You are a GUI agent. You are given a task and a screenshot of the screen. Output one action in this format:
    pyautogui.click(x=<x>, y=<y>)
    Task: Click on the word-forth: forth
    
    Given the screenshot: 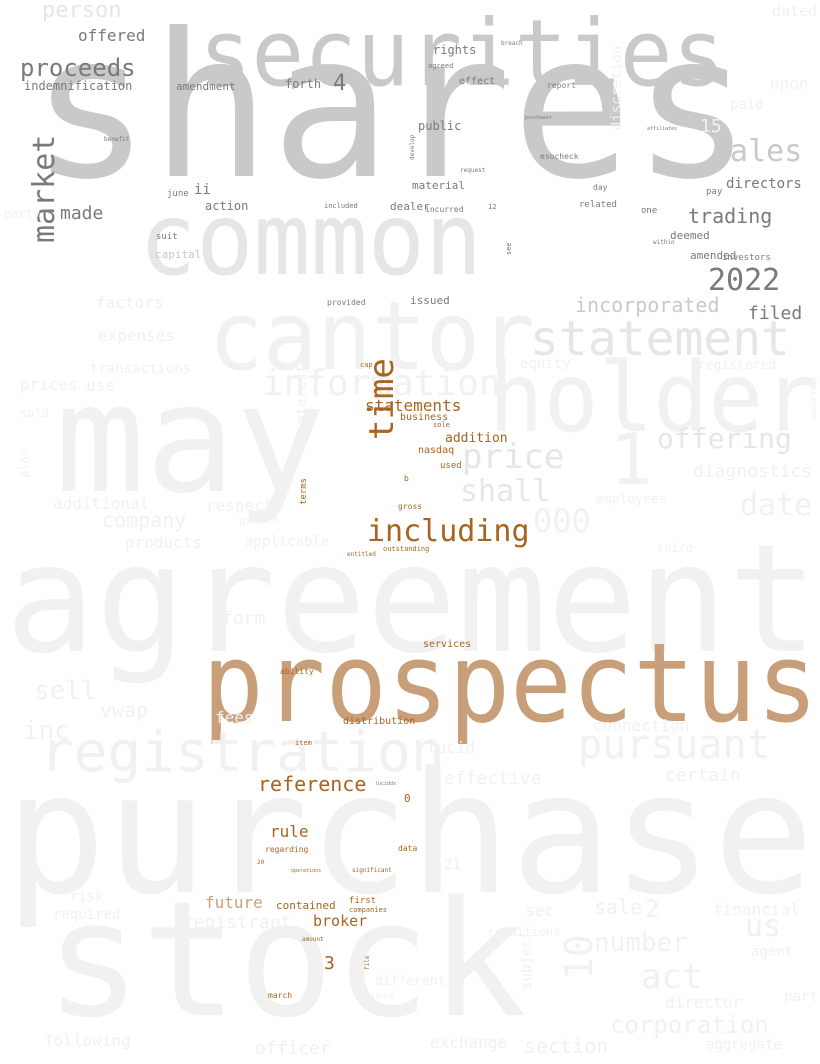 What is the action you would take?
    pyautogui.click(x=303, y=84)
    